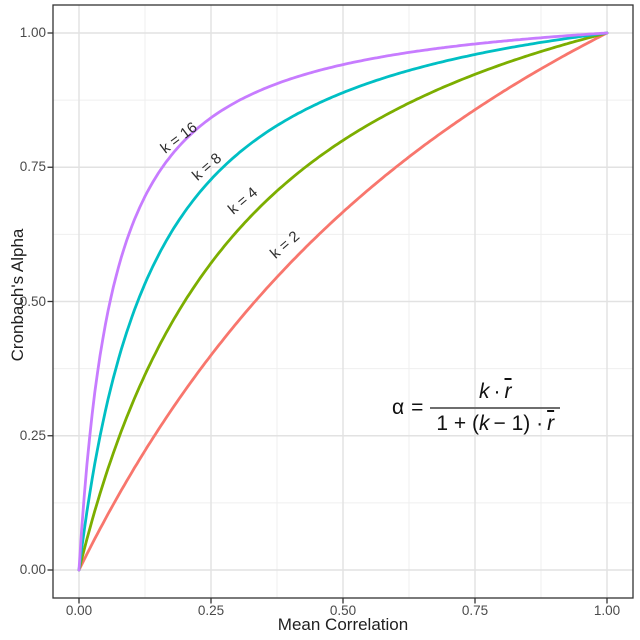 Image resolution: width=640 pixels, height=640 pixels. What do you see at coordinates (508, 391) in the screenshot?
I see `formula-num-rbar: r` at bounding box center [508, 391].